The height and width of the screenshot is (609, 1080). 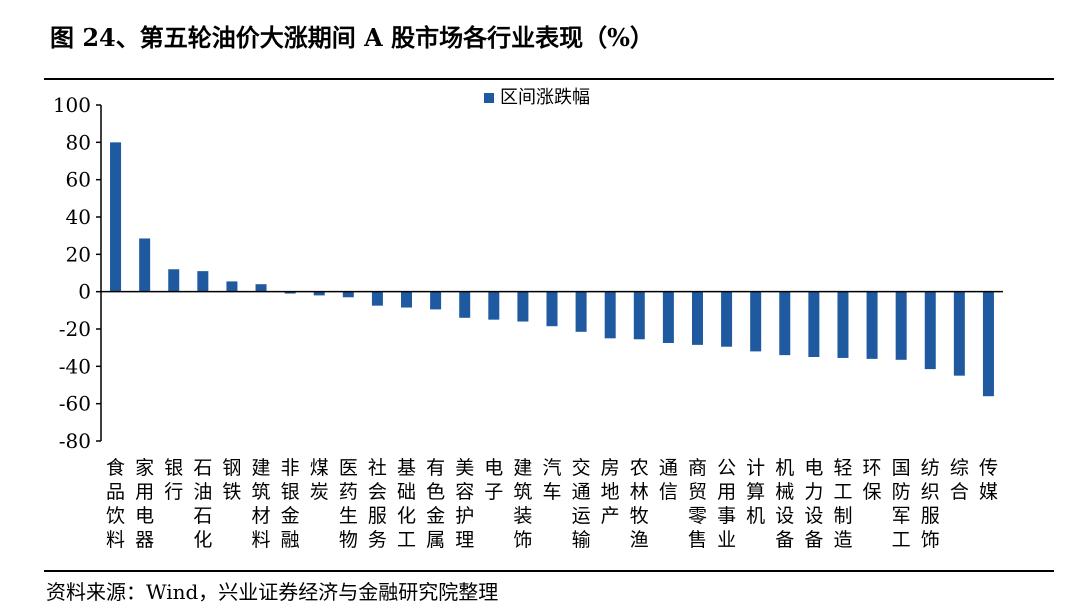 I want to click on x-tick-label: 汽车, so click(x=551, y=480).